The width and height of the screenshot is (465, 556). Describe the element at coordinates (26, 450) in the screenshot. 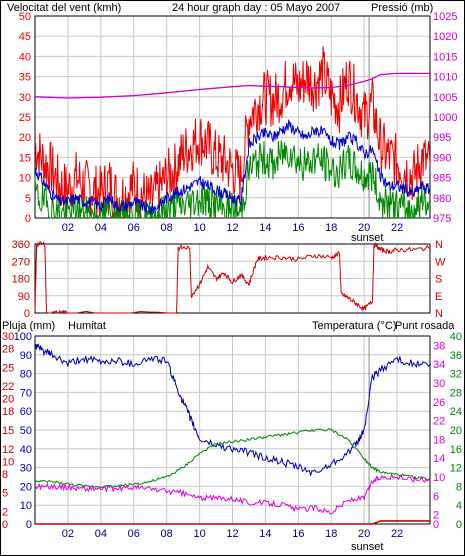

I see `humidity-tick-label: 40` at that location.